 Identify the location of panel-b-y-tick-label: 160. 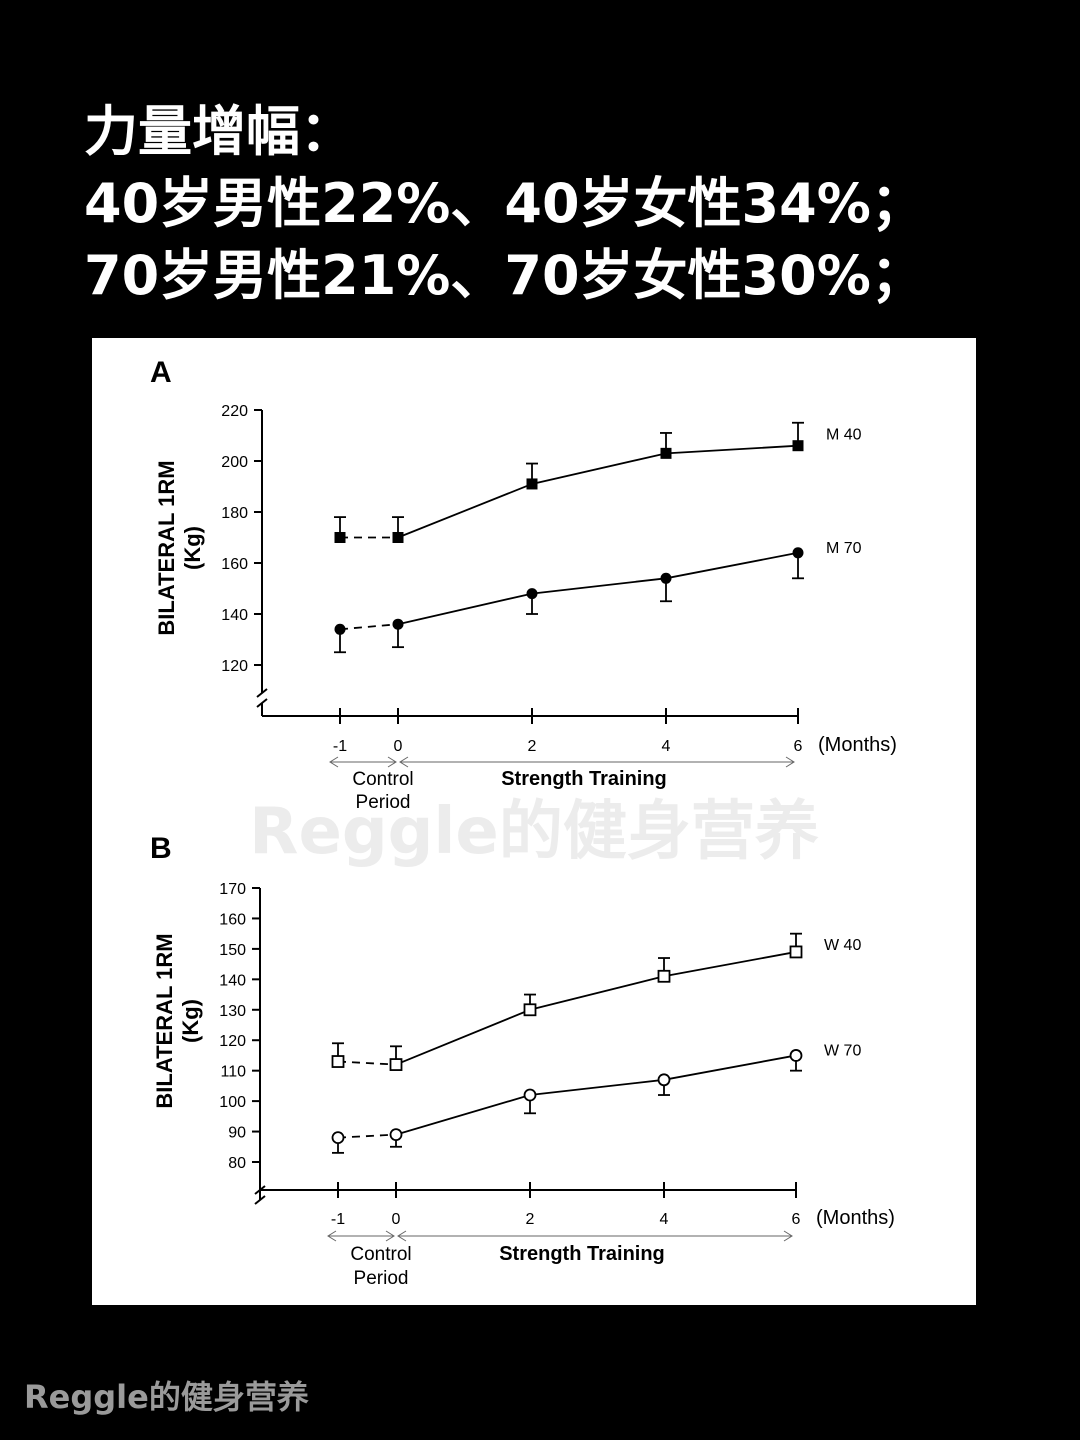
(232, 919).